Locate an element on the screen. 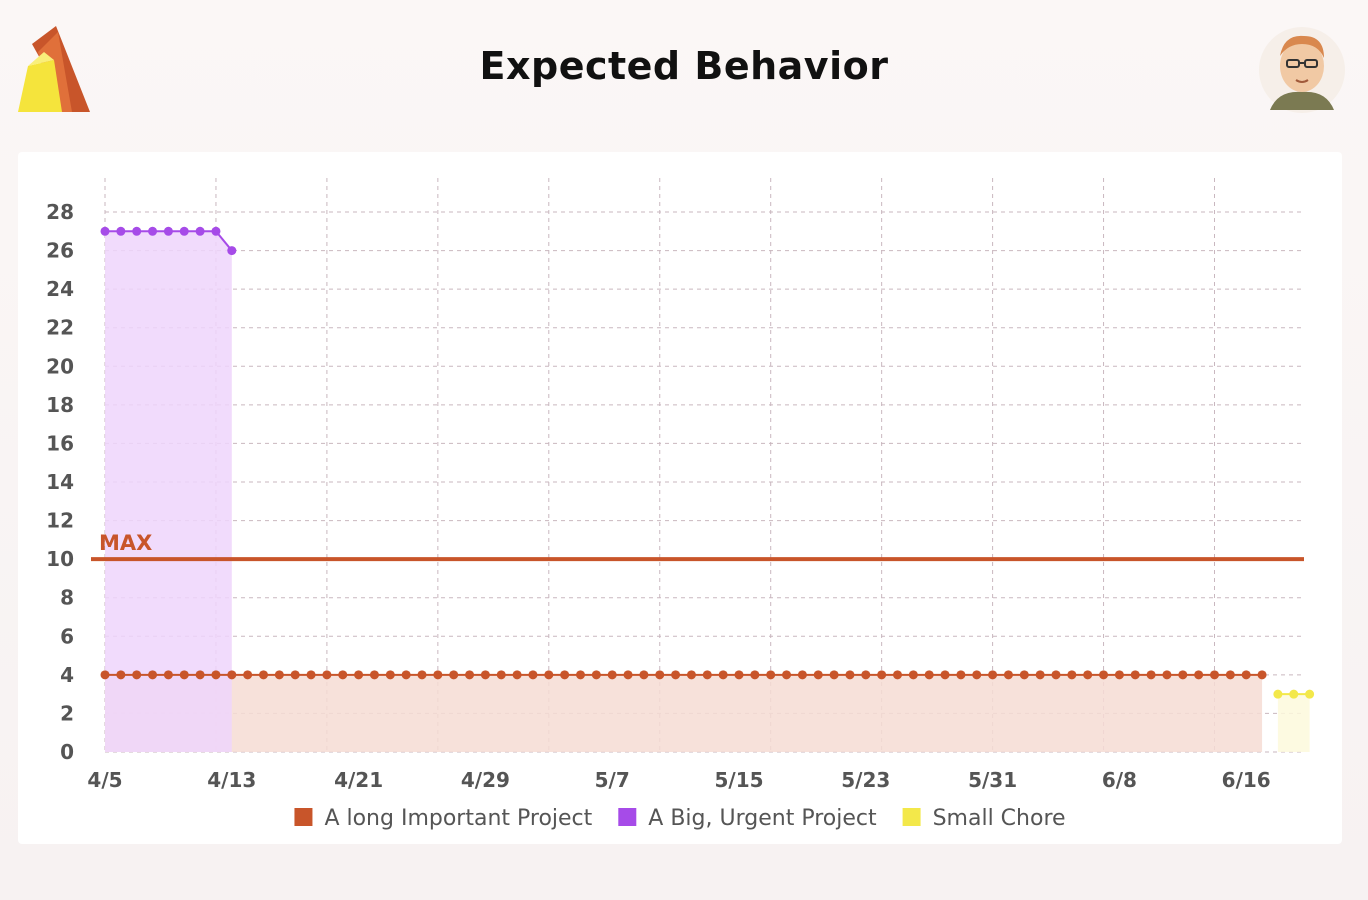  y-tick-label: 26 is located at coordinates (60, 251).